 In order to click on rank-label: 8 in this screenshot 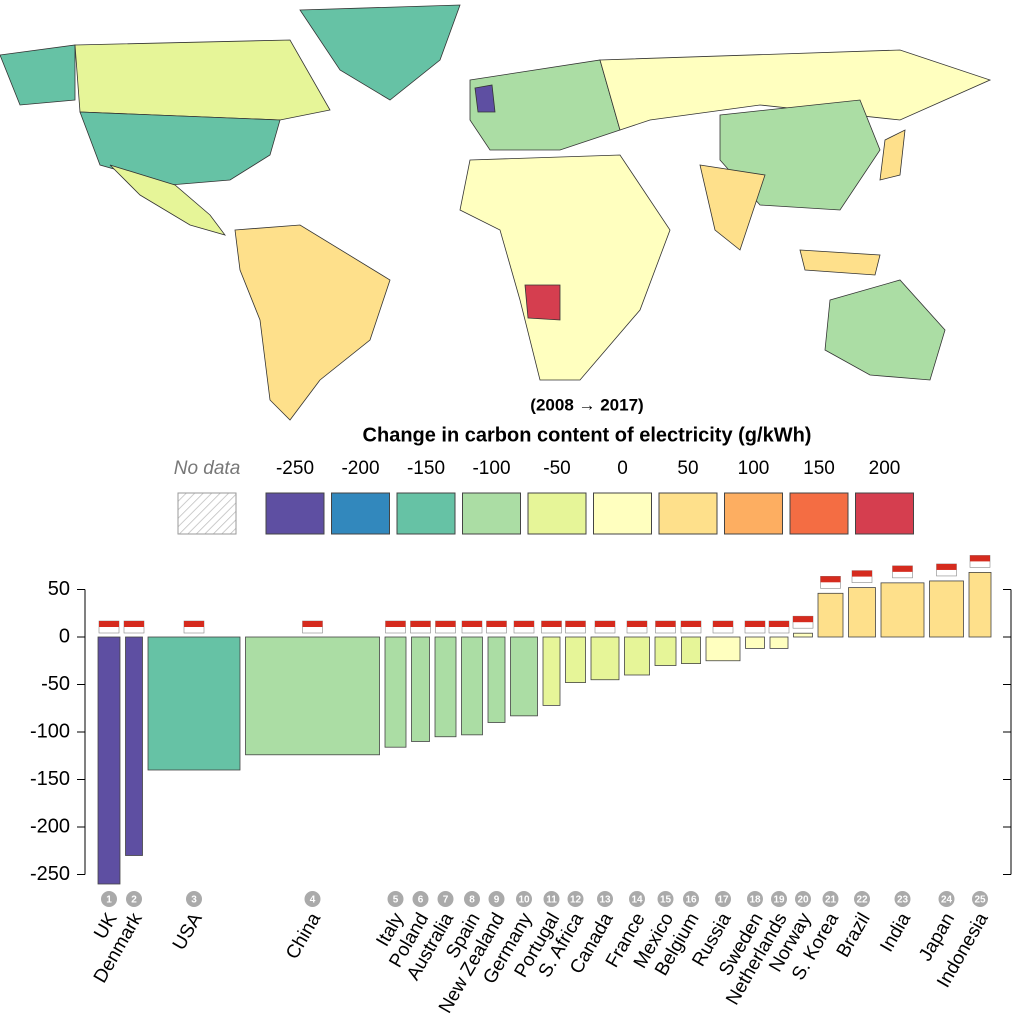, I will do `click(472, 900)`.